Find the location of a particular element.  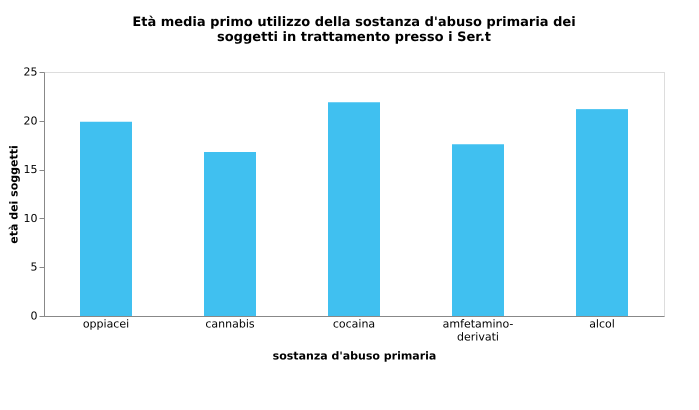

x-axis-title: sostanza d'abuso primaria is located at coordinates (354, 356).